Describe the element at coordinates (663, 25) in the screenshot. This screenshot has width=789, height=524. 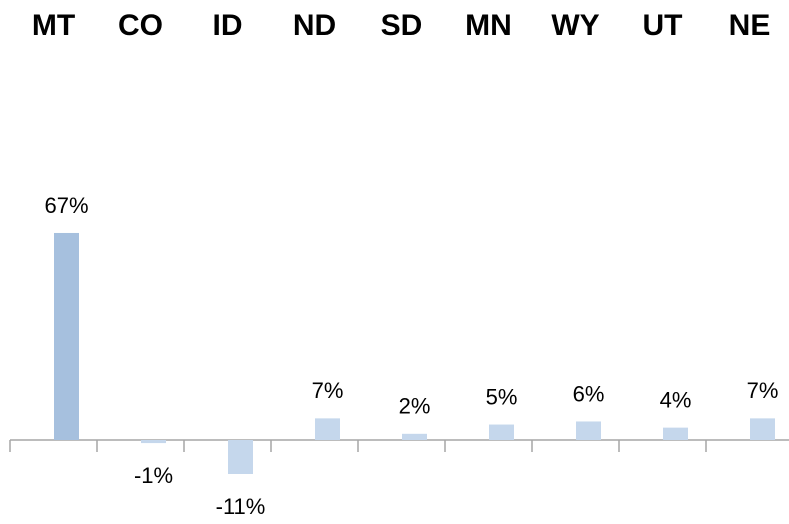
I see `category-label: UT` at that location.